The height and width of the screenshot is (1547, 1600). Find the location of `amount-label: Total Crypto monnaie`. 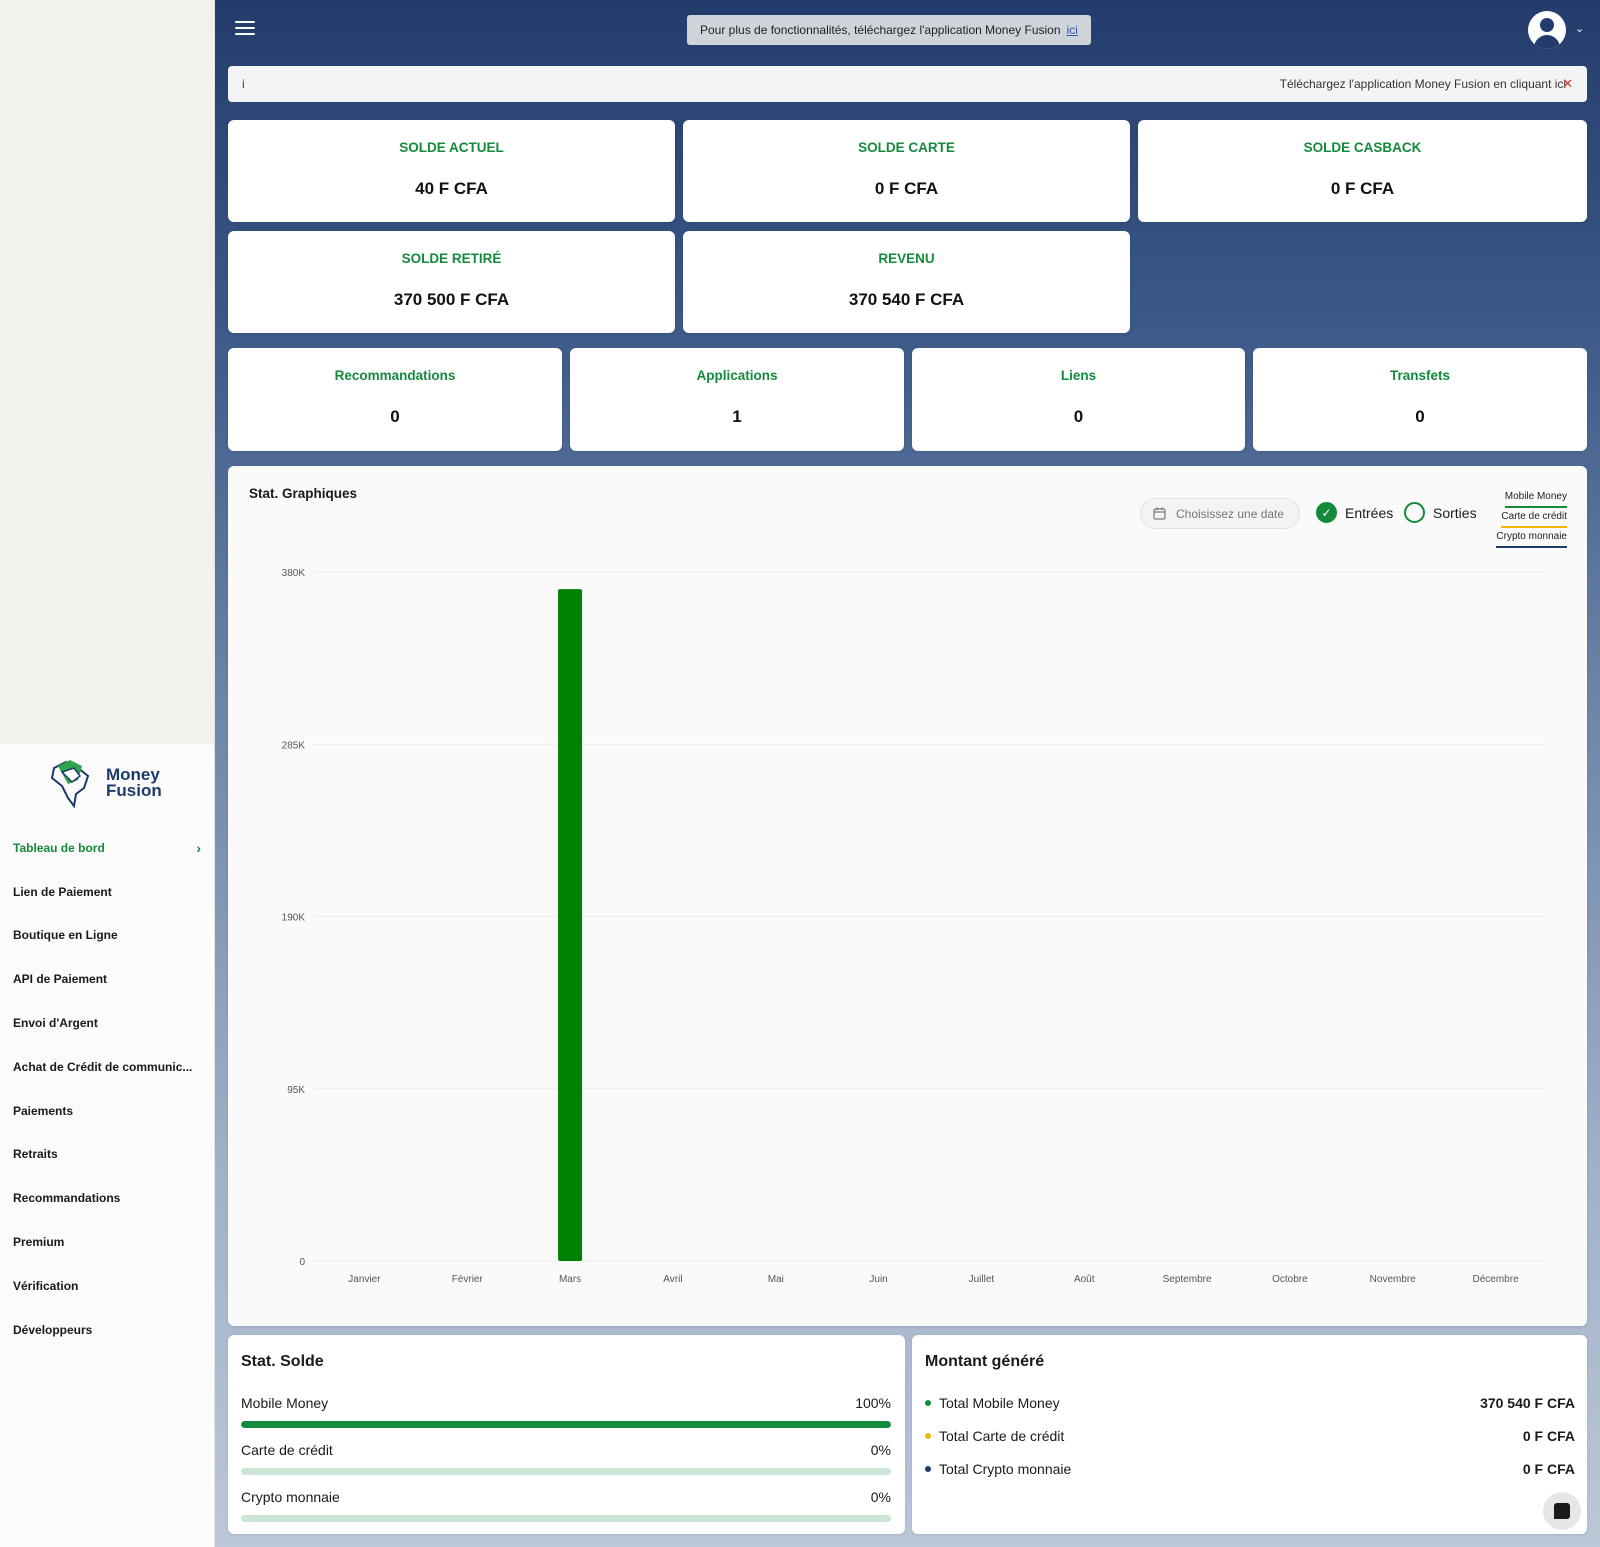

amount-label: Total Crypto monnaie is located at coordinates (1005, 1469).